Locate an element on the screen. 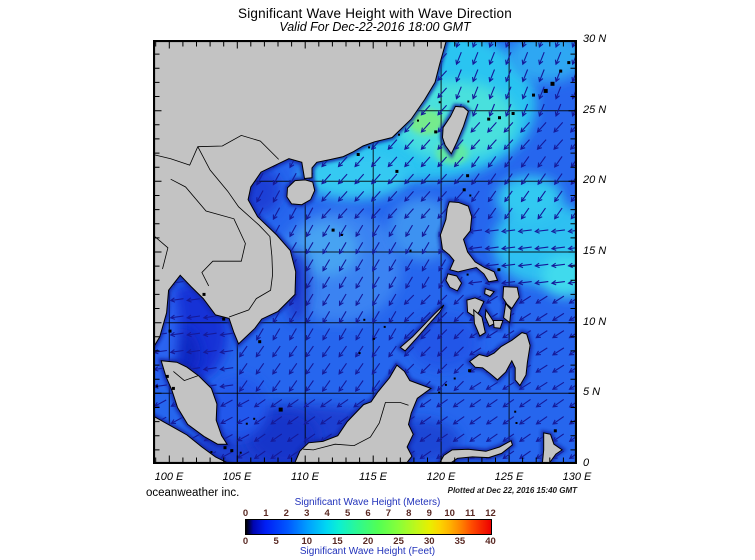 The width and height of the screenshot is (755, 560). colorbar-meters-ticks: 0 1 2 3 4 5 6 7 8 9 10 11 12 is located at coordinates (377, 513).